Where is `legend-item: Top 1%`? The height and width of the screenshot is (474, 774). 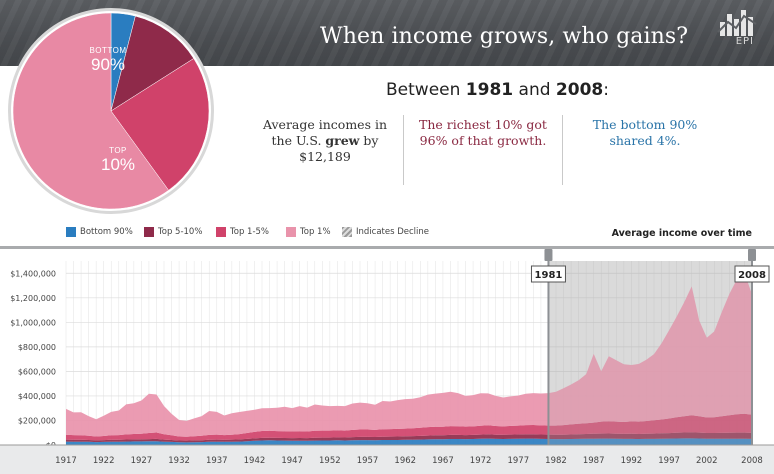
legend-item: Top 1% is located at coordinates (308, 232).